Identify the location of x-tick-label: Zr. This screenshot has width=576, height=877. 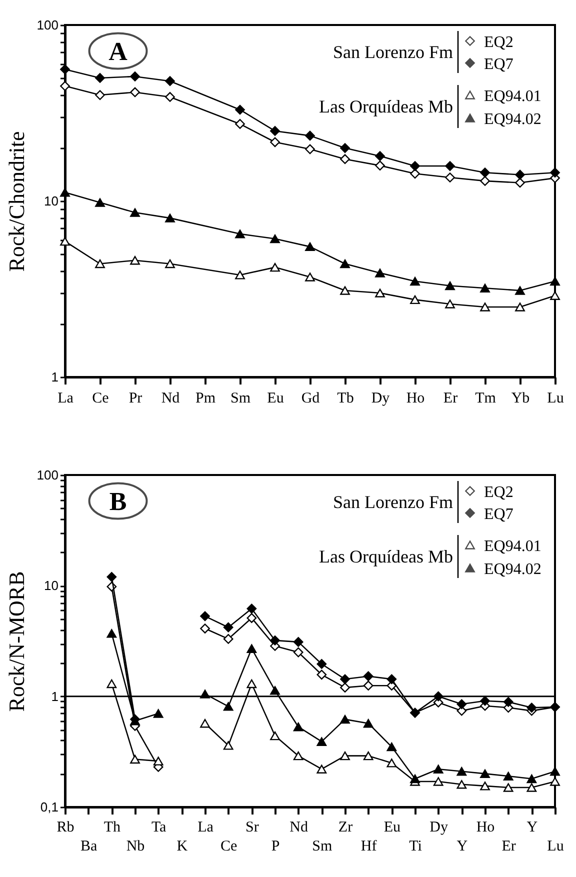
(345, 828).